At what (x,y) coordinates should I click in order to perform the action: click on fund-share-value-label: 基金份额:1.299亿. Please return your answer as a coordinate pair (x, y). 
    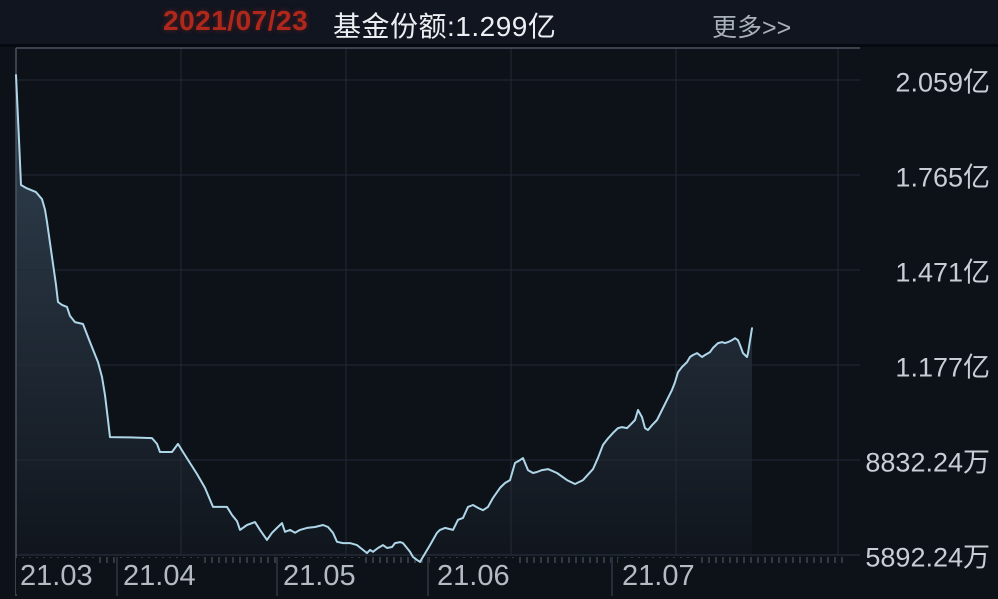
    Looking at the image, I should click on (445, 26).